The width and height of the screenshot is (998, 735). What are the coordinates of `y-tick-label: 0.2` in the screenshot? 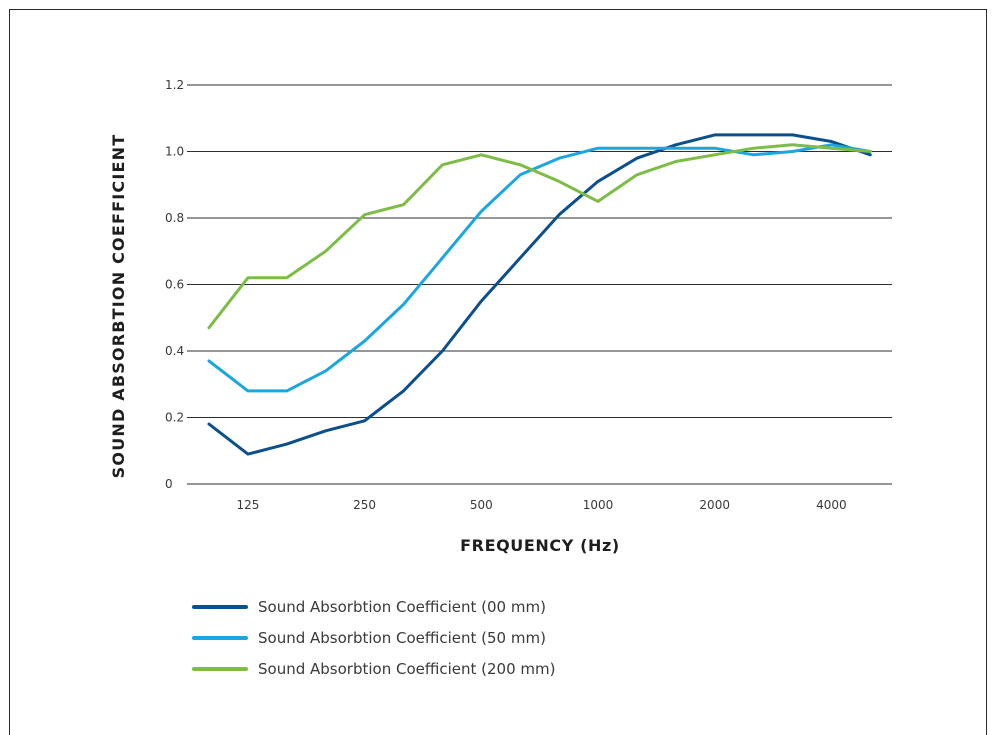 It's located at (174, 418).